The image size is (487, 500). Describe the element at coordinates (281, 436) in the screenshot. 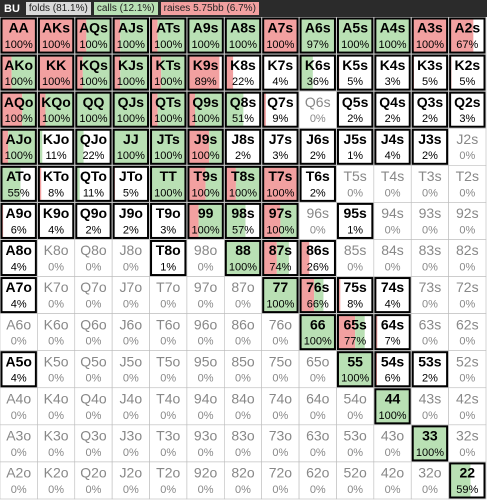

I see `hand-label: 73o` at that location.